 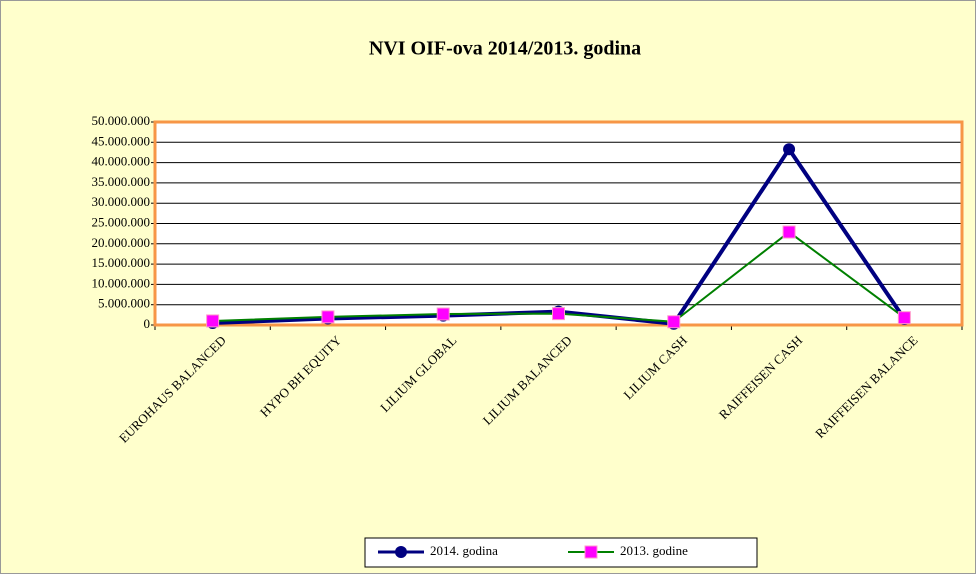 I want to click on y-tick-label: 40.000.000, so click(x=121, y=161).